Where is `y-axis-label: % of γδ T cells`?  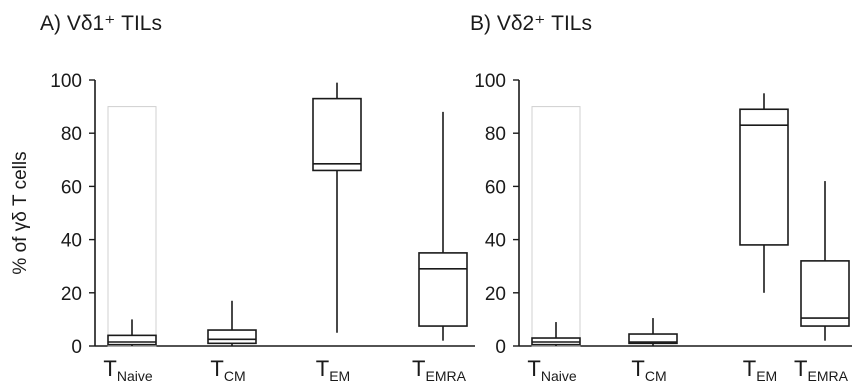
y-axis-label: % of γδ T cells is located at coordinates (20, 212).